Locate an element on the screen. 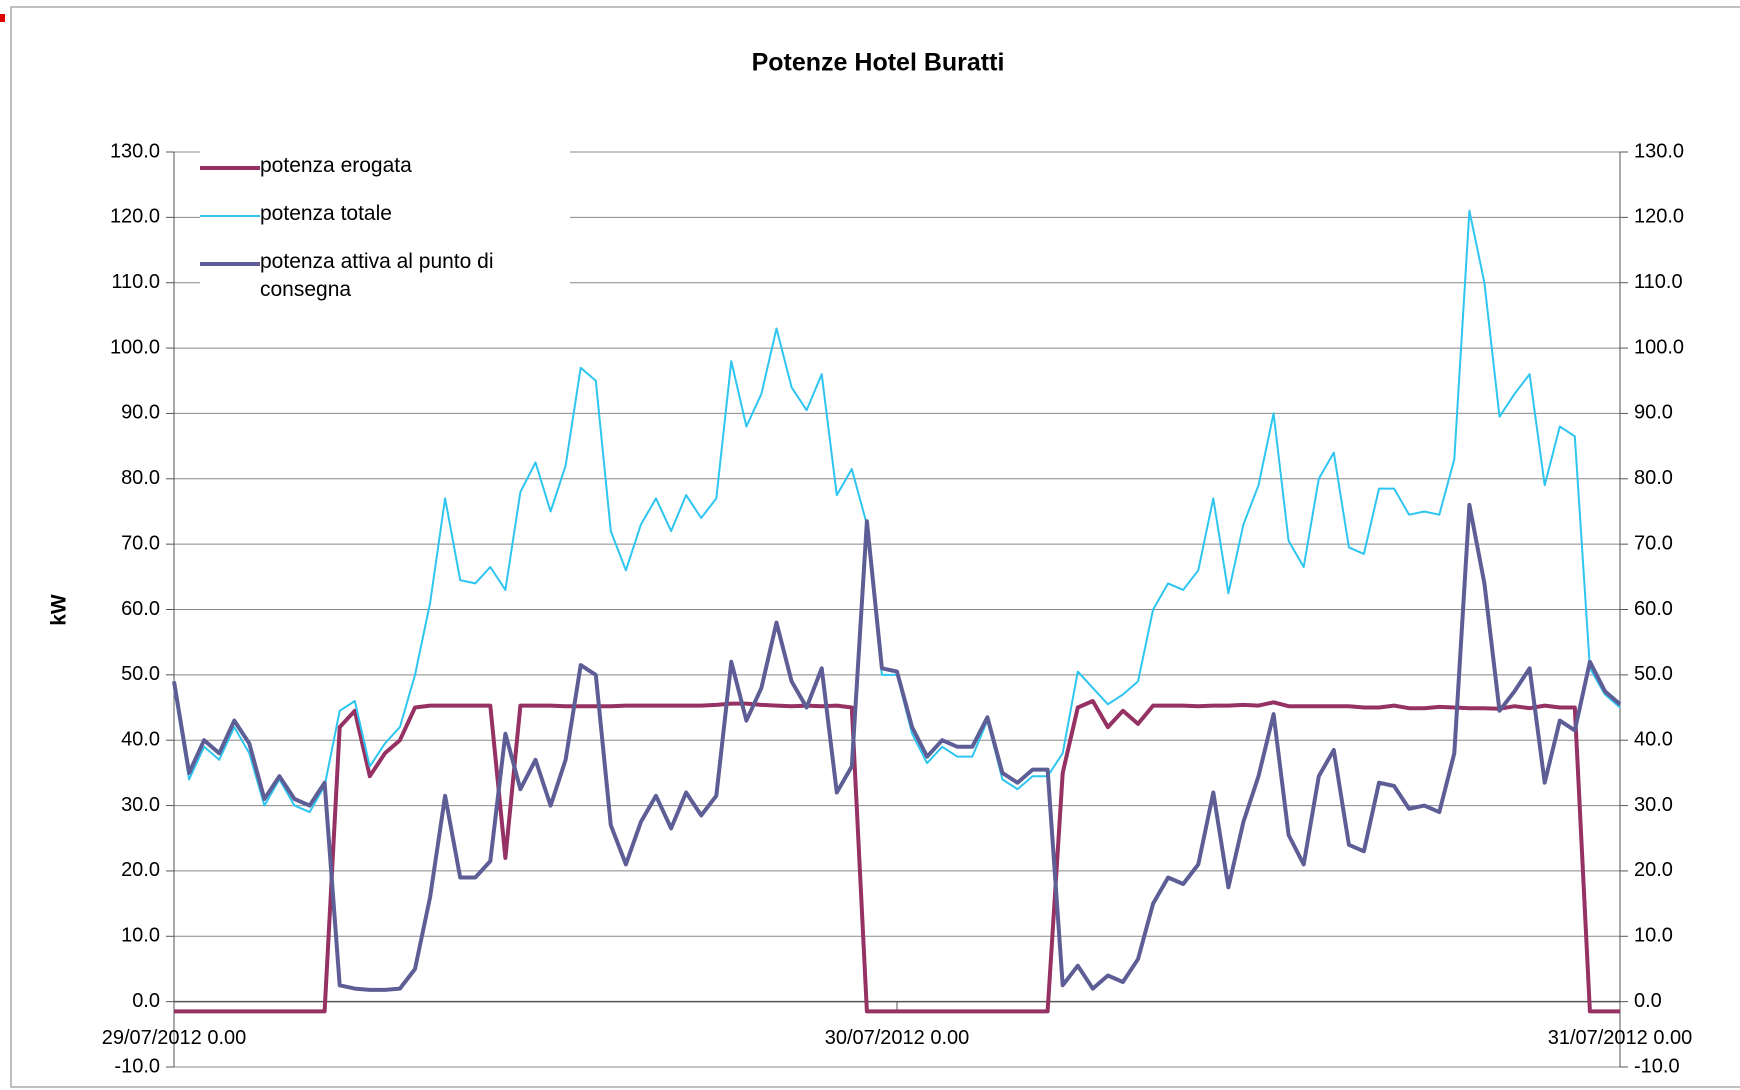  y-tick-label: 100.0 is located at coordinates (135, 347).